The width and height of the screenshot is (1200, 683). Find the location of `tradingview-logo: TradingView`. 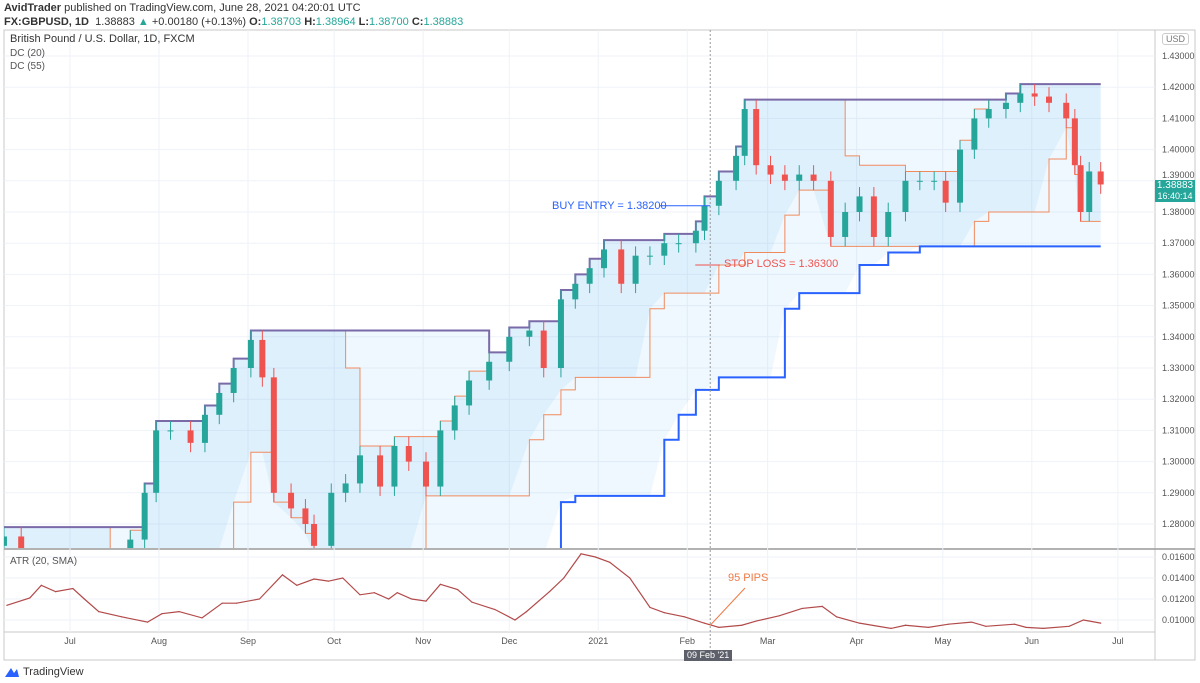

tradingview-logo: TradingView is located at coordinates (44, 672).